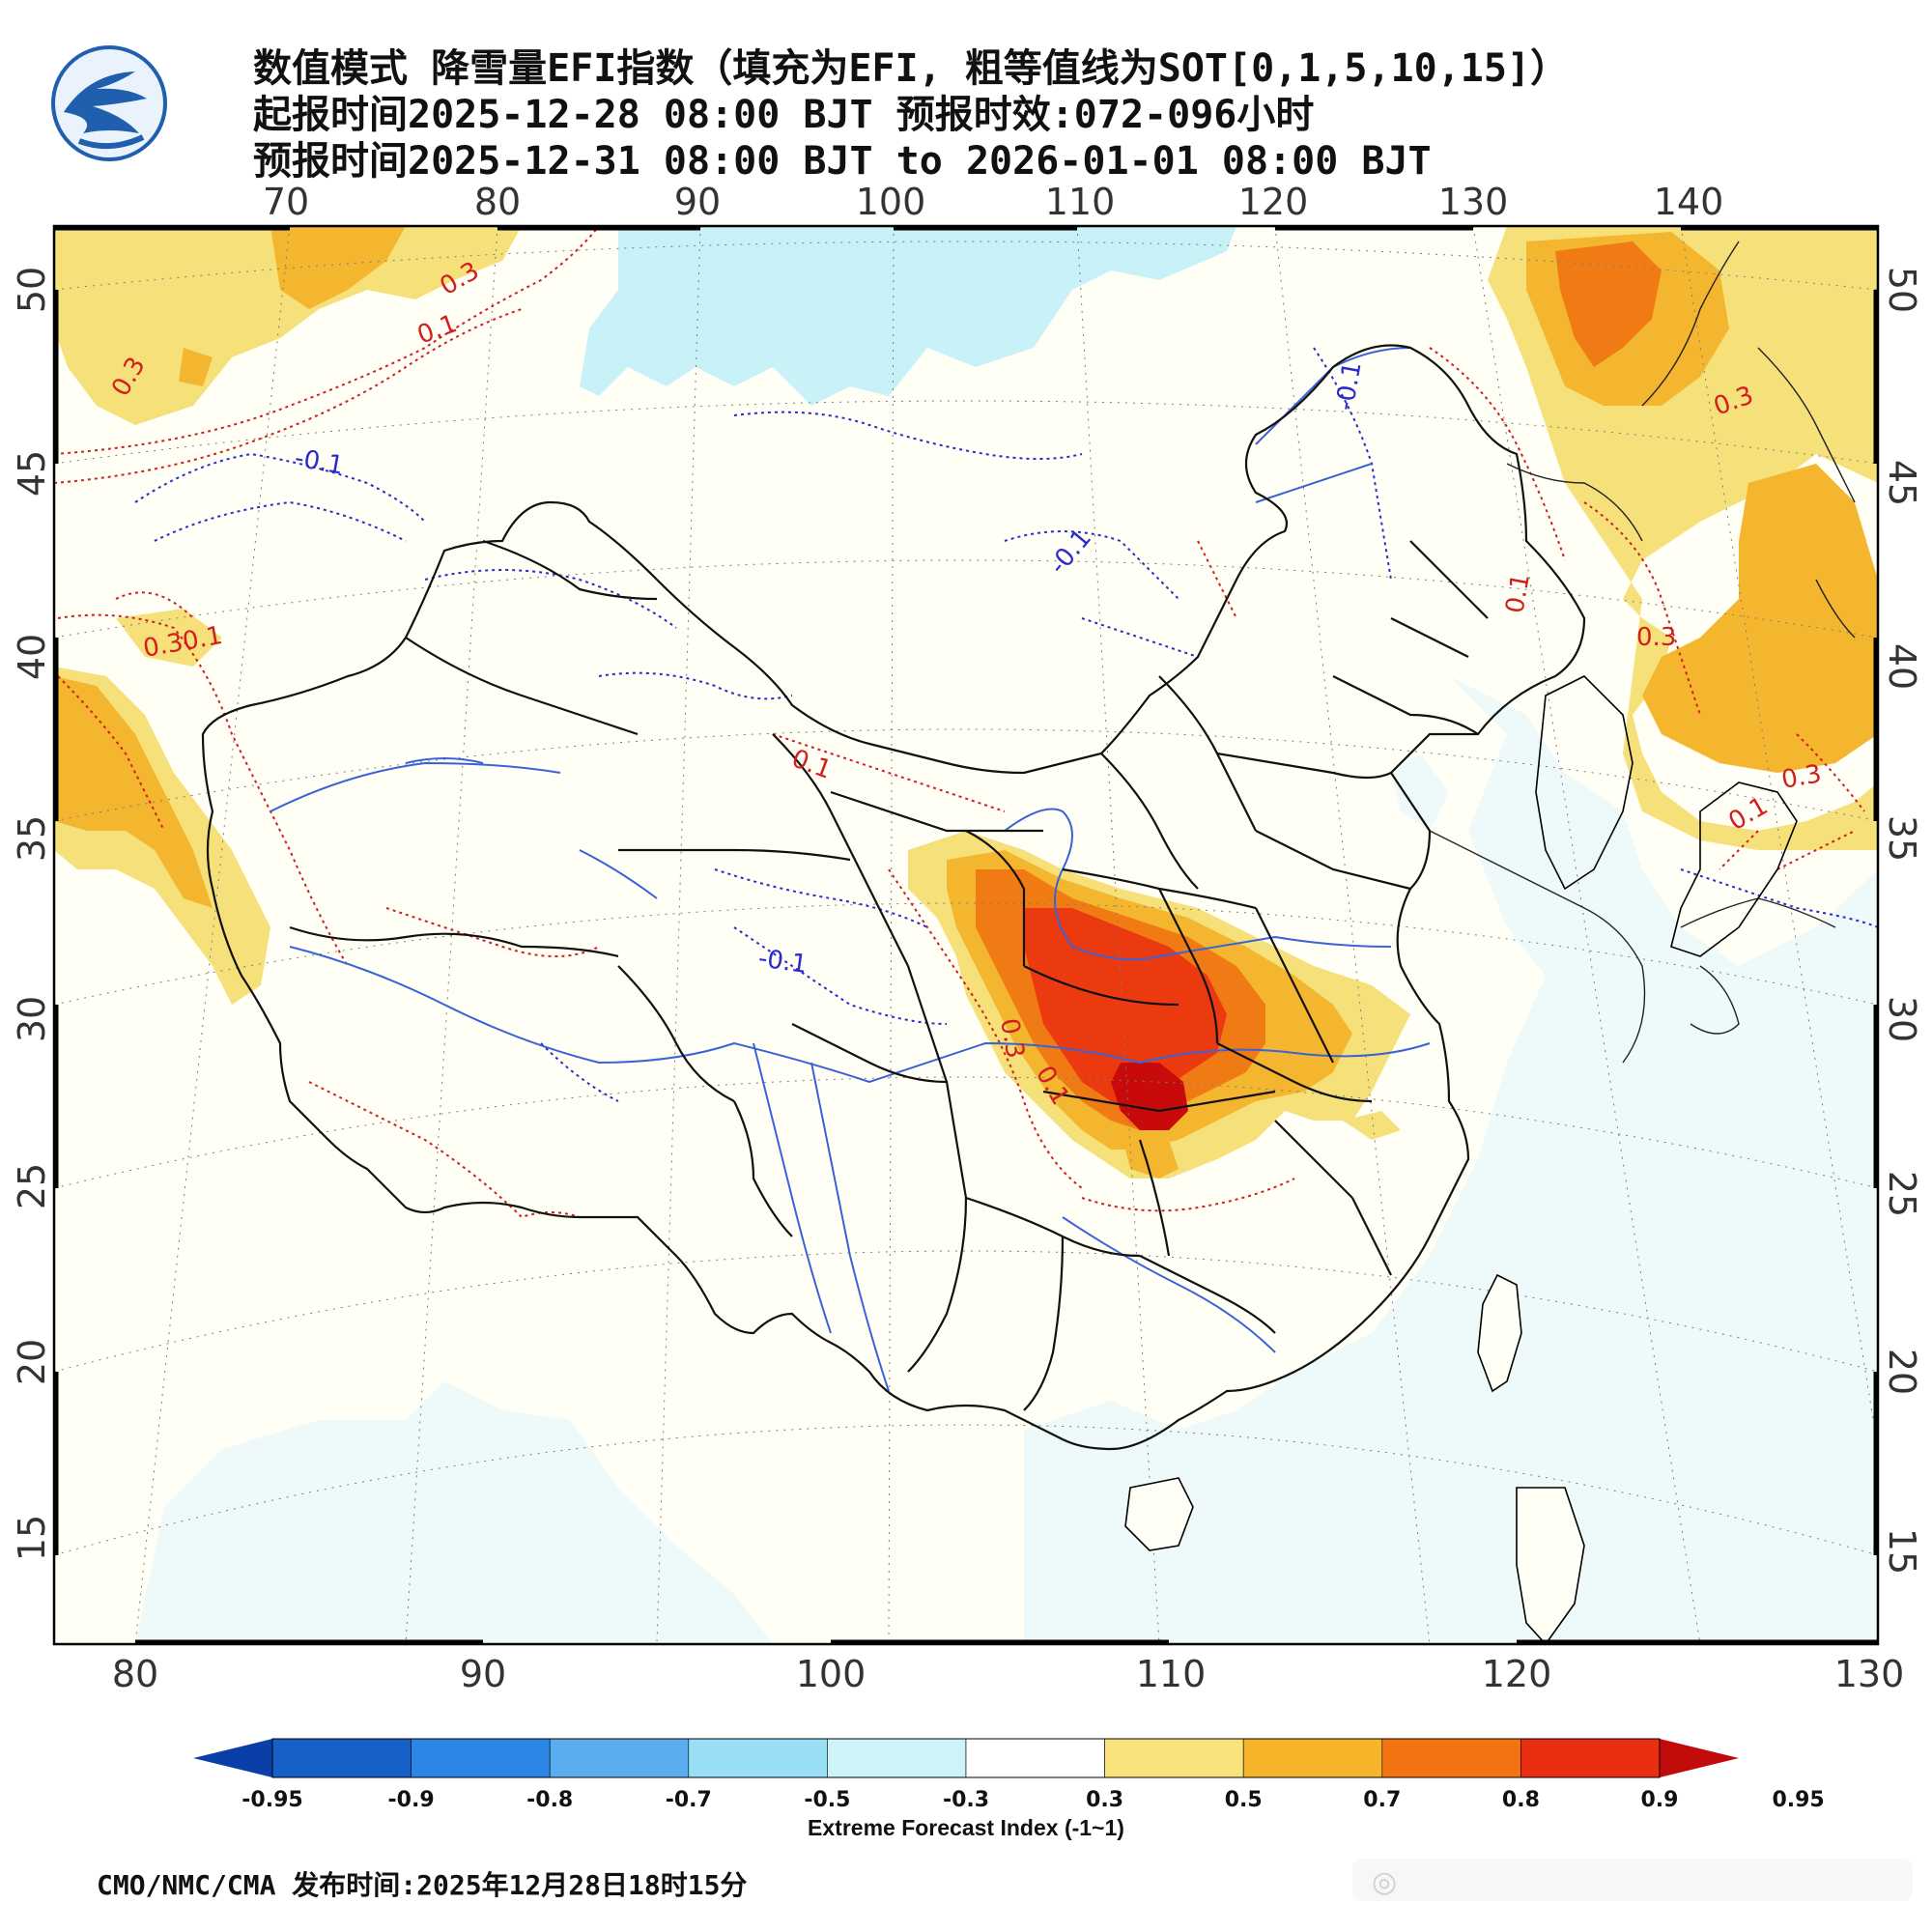  What do you see at coordinates (782, 962) in the screenshot?
I see `contour-label: -0.1` at bounding box center [782, 962].